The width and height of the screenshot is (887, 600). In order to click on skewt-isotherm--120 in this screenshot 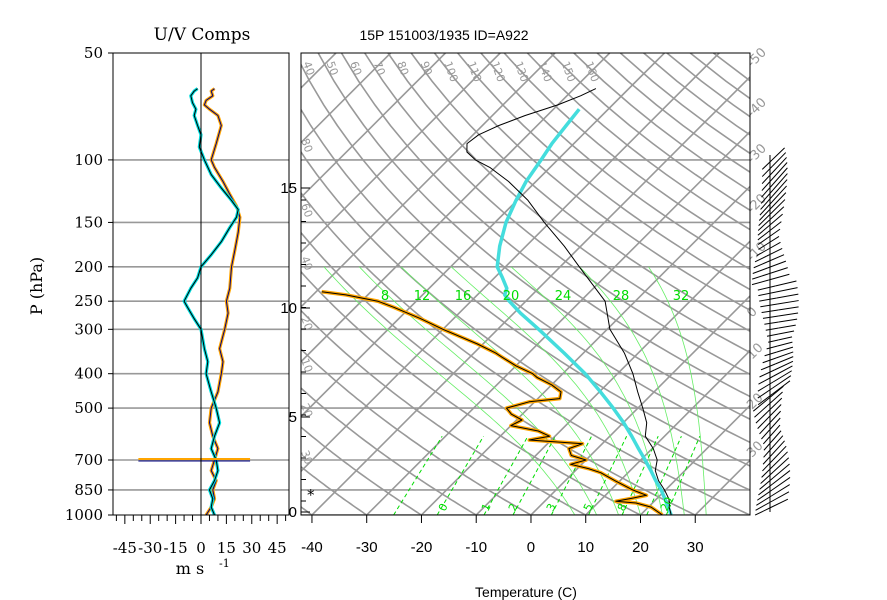, I will do `click(319, 71)`.